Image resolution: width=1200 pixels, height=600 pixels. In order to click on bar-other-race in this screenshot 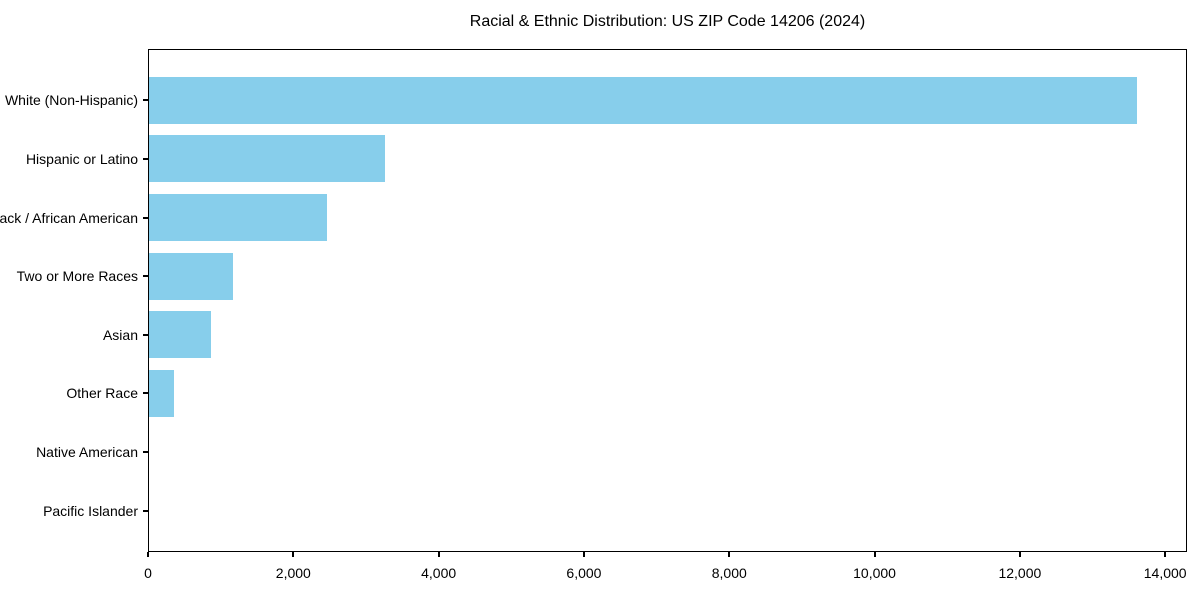, I will do `click(161, 393)`.